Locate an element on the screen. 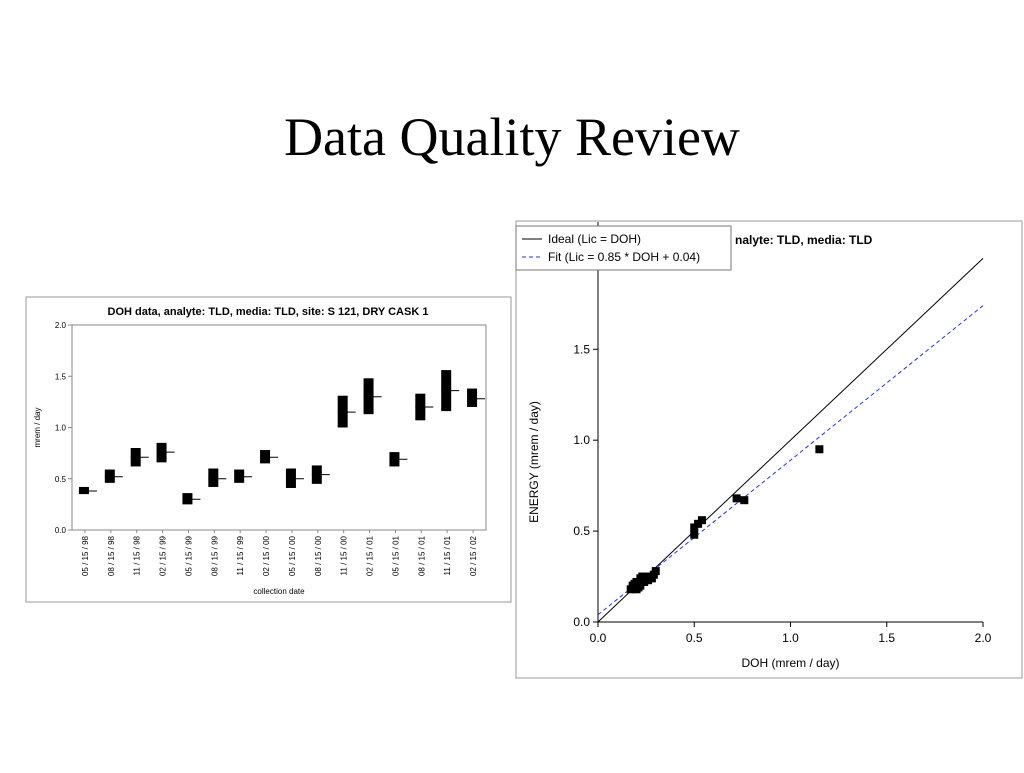 The image size is (1024, 773). x-tick-label: 11 / 15 / 99 is located at coordinates (240, 555).